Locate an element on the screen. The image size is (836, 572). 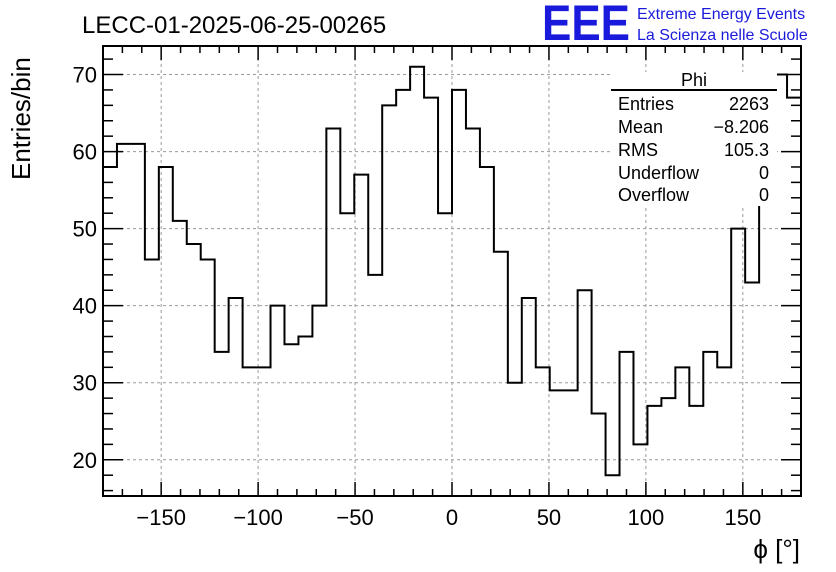
stats-underflow-value: 0 is located at coordinates (764, 173).